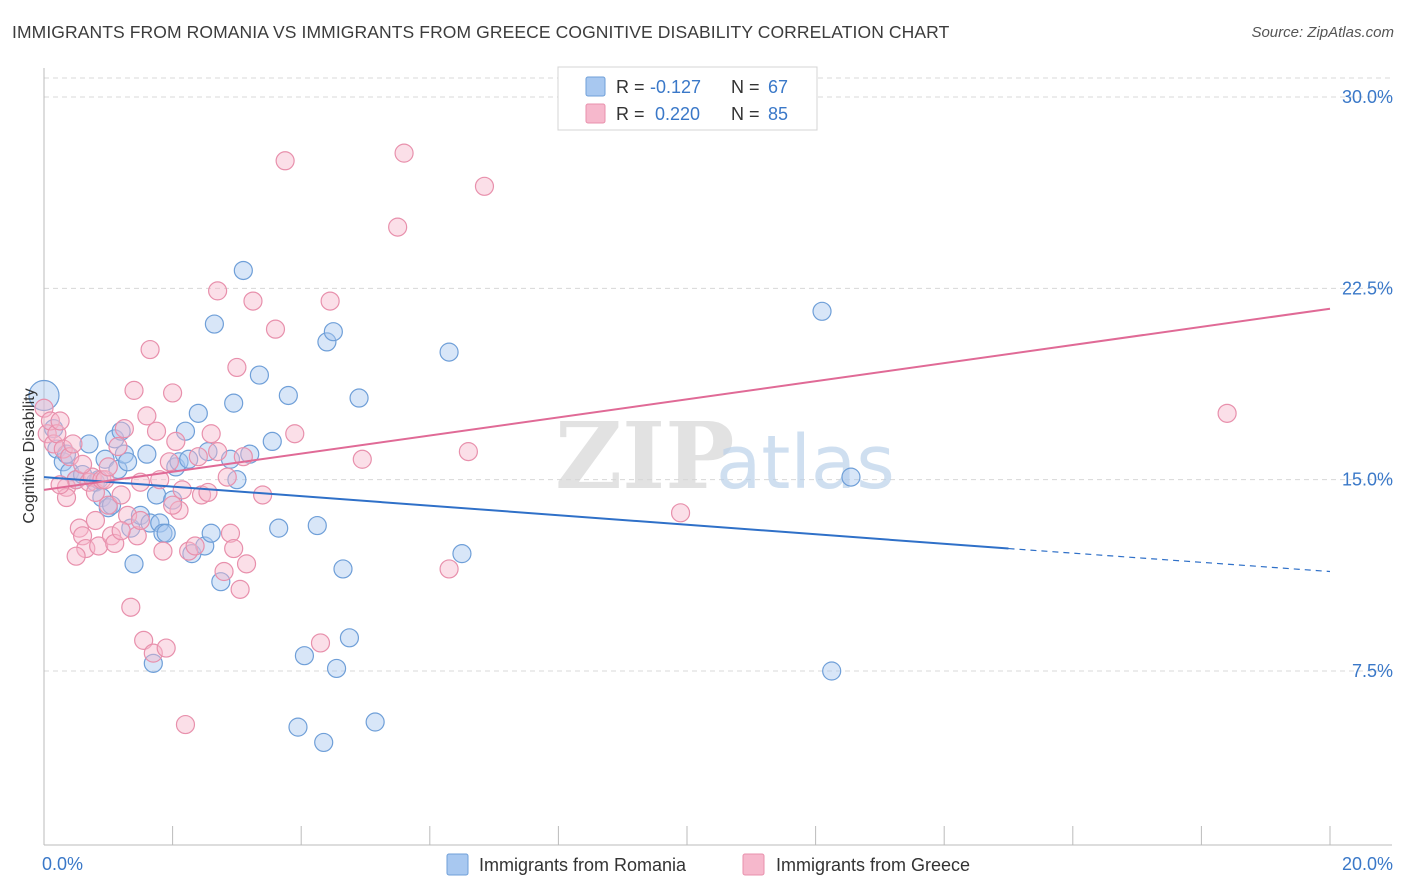 This screenshot has height=892, width=1406. What do you see at coordinates (1322, 32) in the screenshot?
I see `chart-source: Source: ZipAtlas.com` at bounding box center [1322, 32].